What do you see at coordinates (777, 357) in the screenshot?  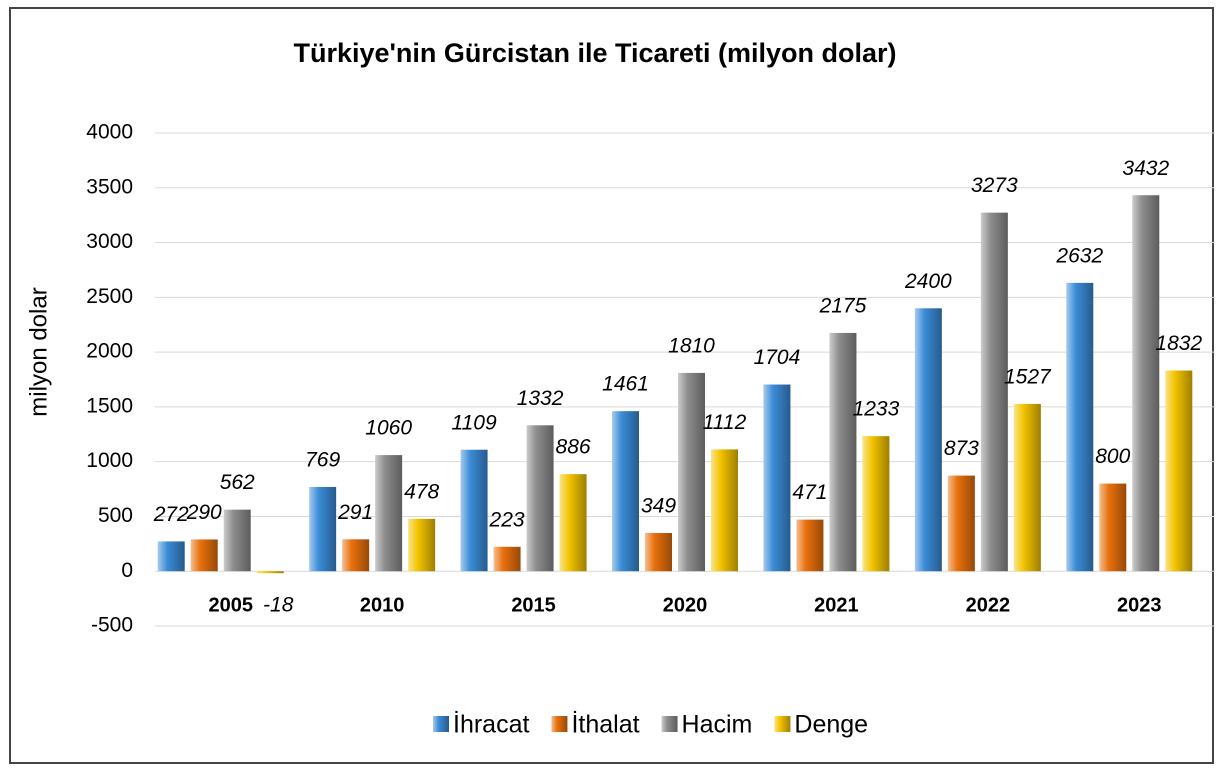 I see `data-label: 1704` at bounding box center [777, 357].